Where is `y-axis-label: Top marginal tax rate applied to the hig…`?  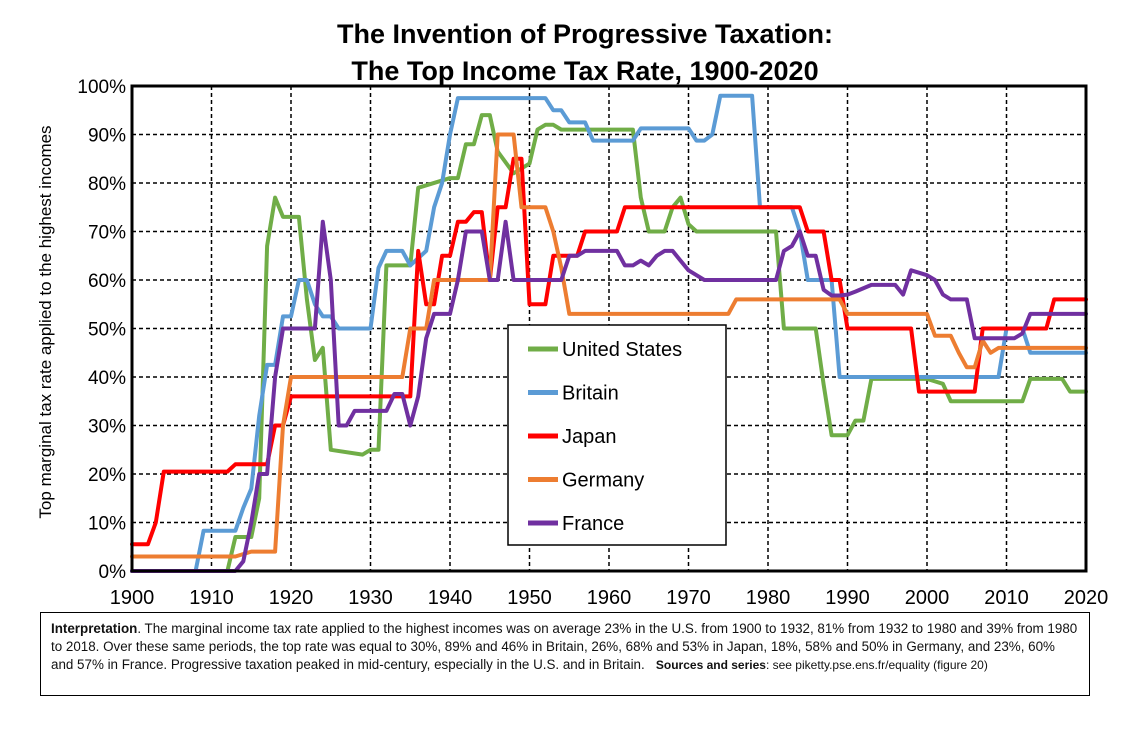
y-axis-label: Top marginal tax rate applied to the hig… is located at coordinates (45, 321).